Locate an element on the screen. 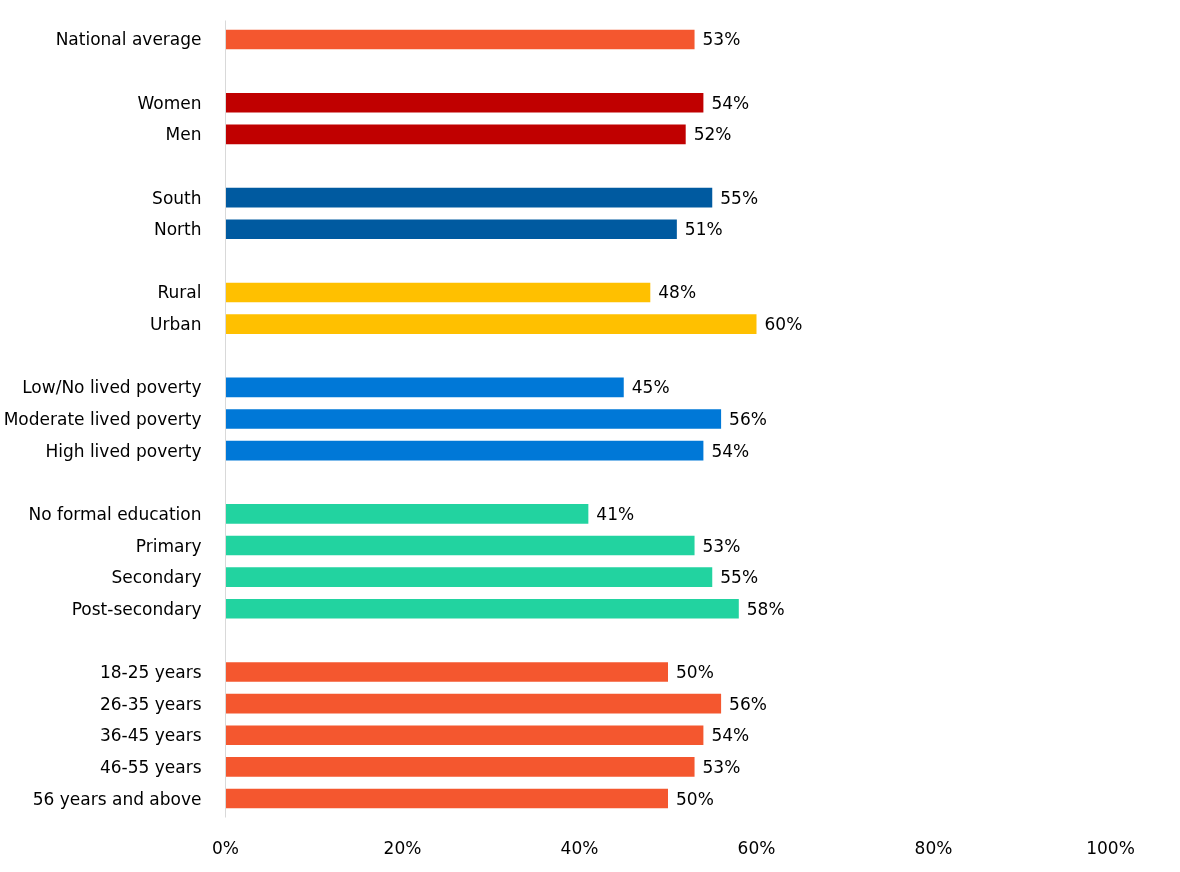 This screenshot has height=872, width=1180. y-tick-label: National average is located at coordinates (128, 39).